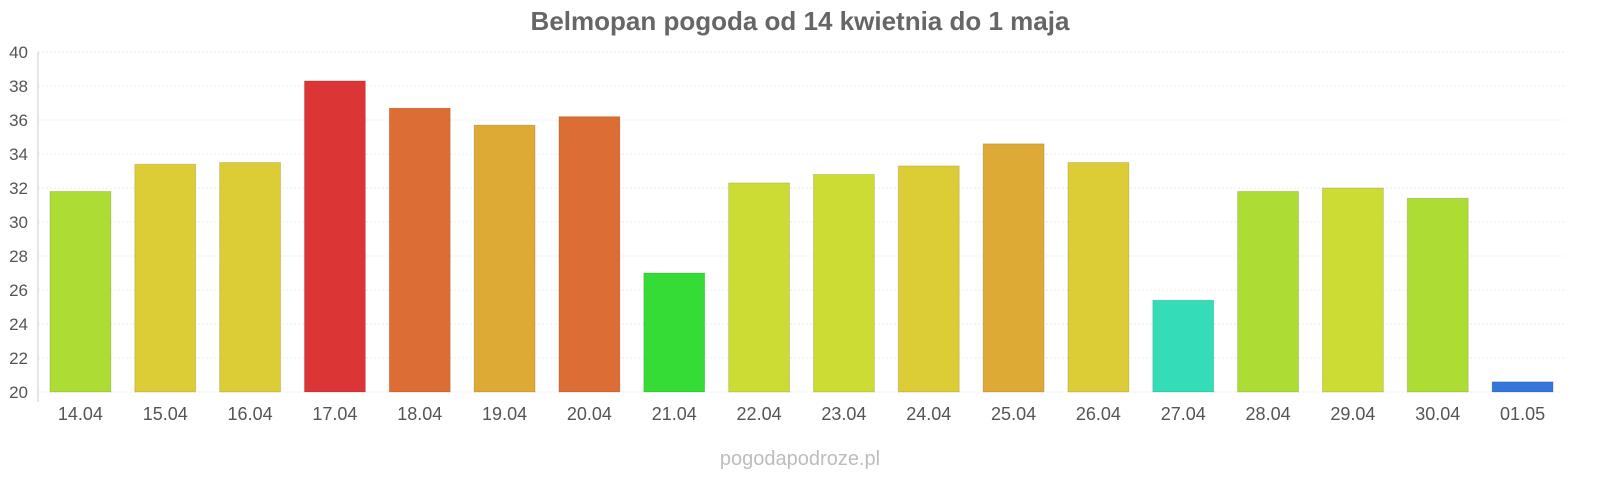 The width and height of the screenshot is (1600, 480). What do you see at coordinates (1098, 414) in the screenshot?
I see `x-tick-label: 26.04` at bounding box center [1098, 414].